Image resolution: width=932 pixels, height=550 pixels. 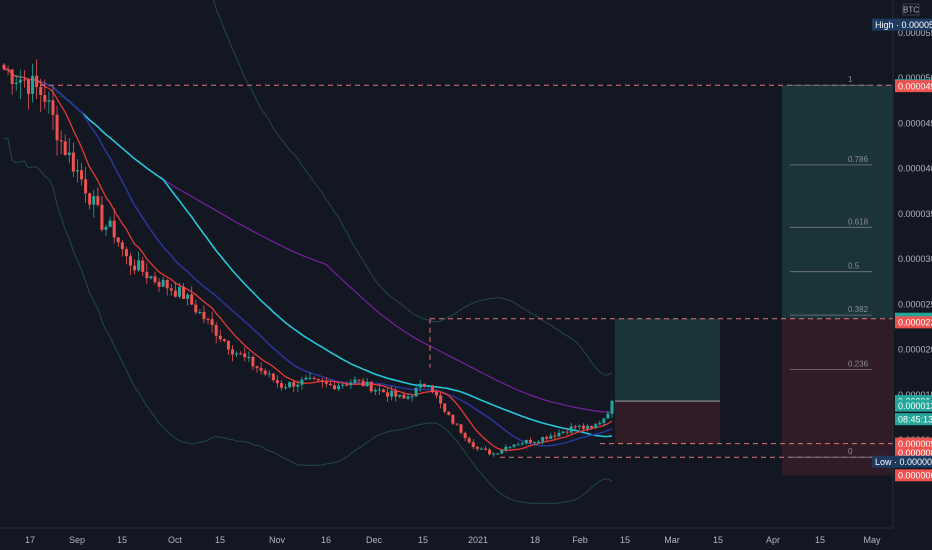 I want to click on y-tick-label: 0.0000300, so click(x=915, y=259).